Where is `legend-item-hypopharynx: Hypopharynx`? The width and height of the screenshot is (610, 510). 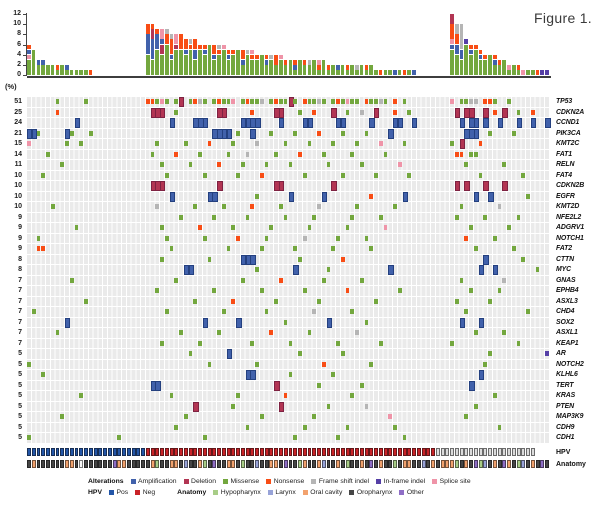 legend-item-hypopharynx: Hypopharynx is located at coordinates (237, 492).